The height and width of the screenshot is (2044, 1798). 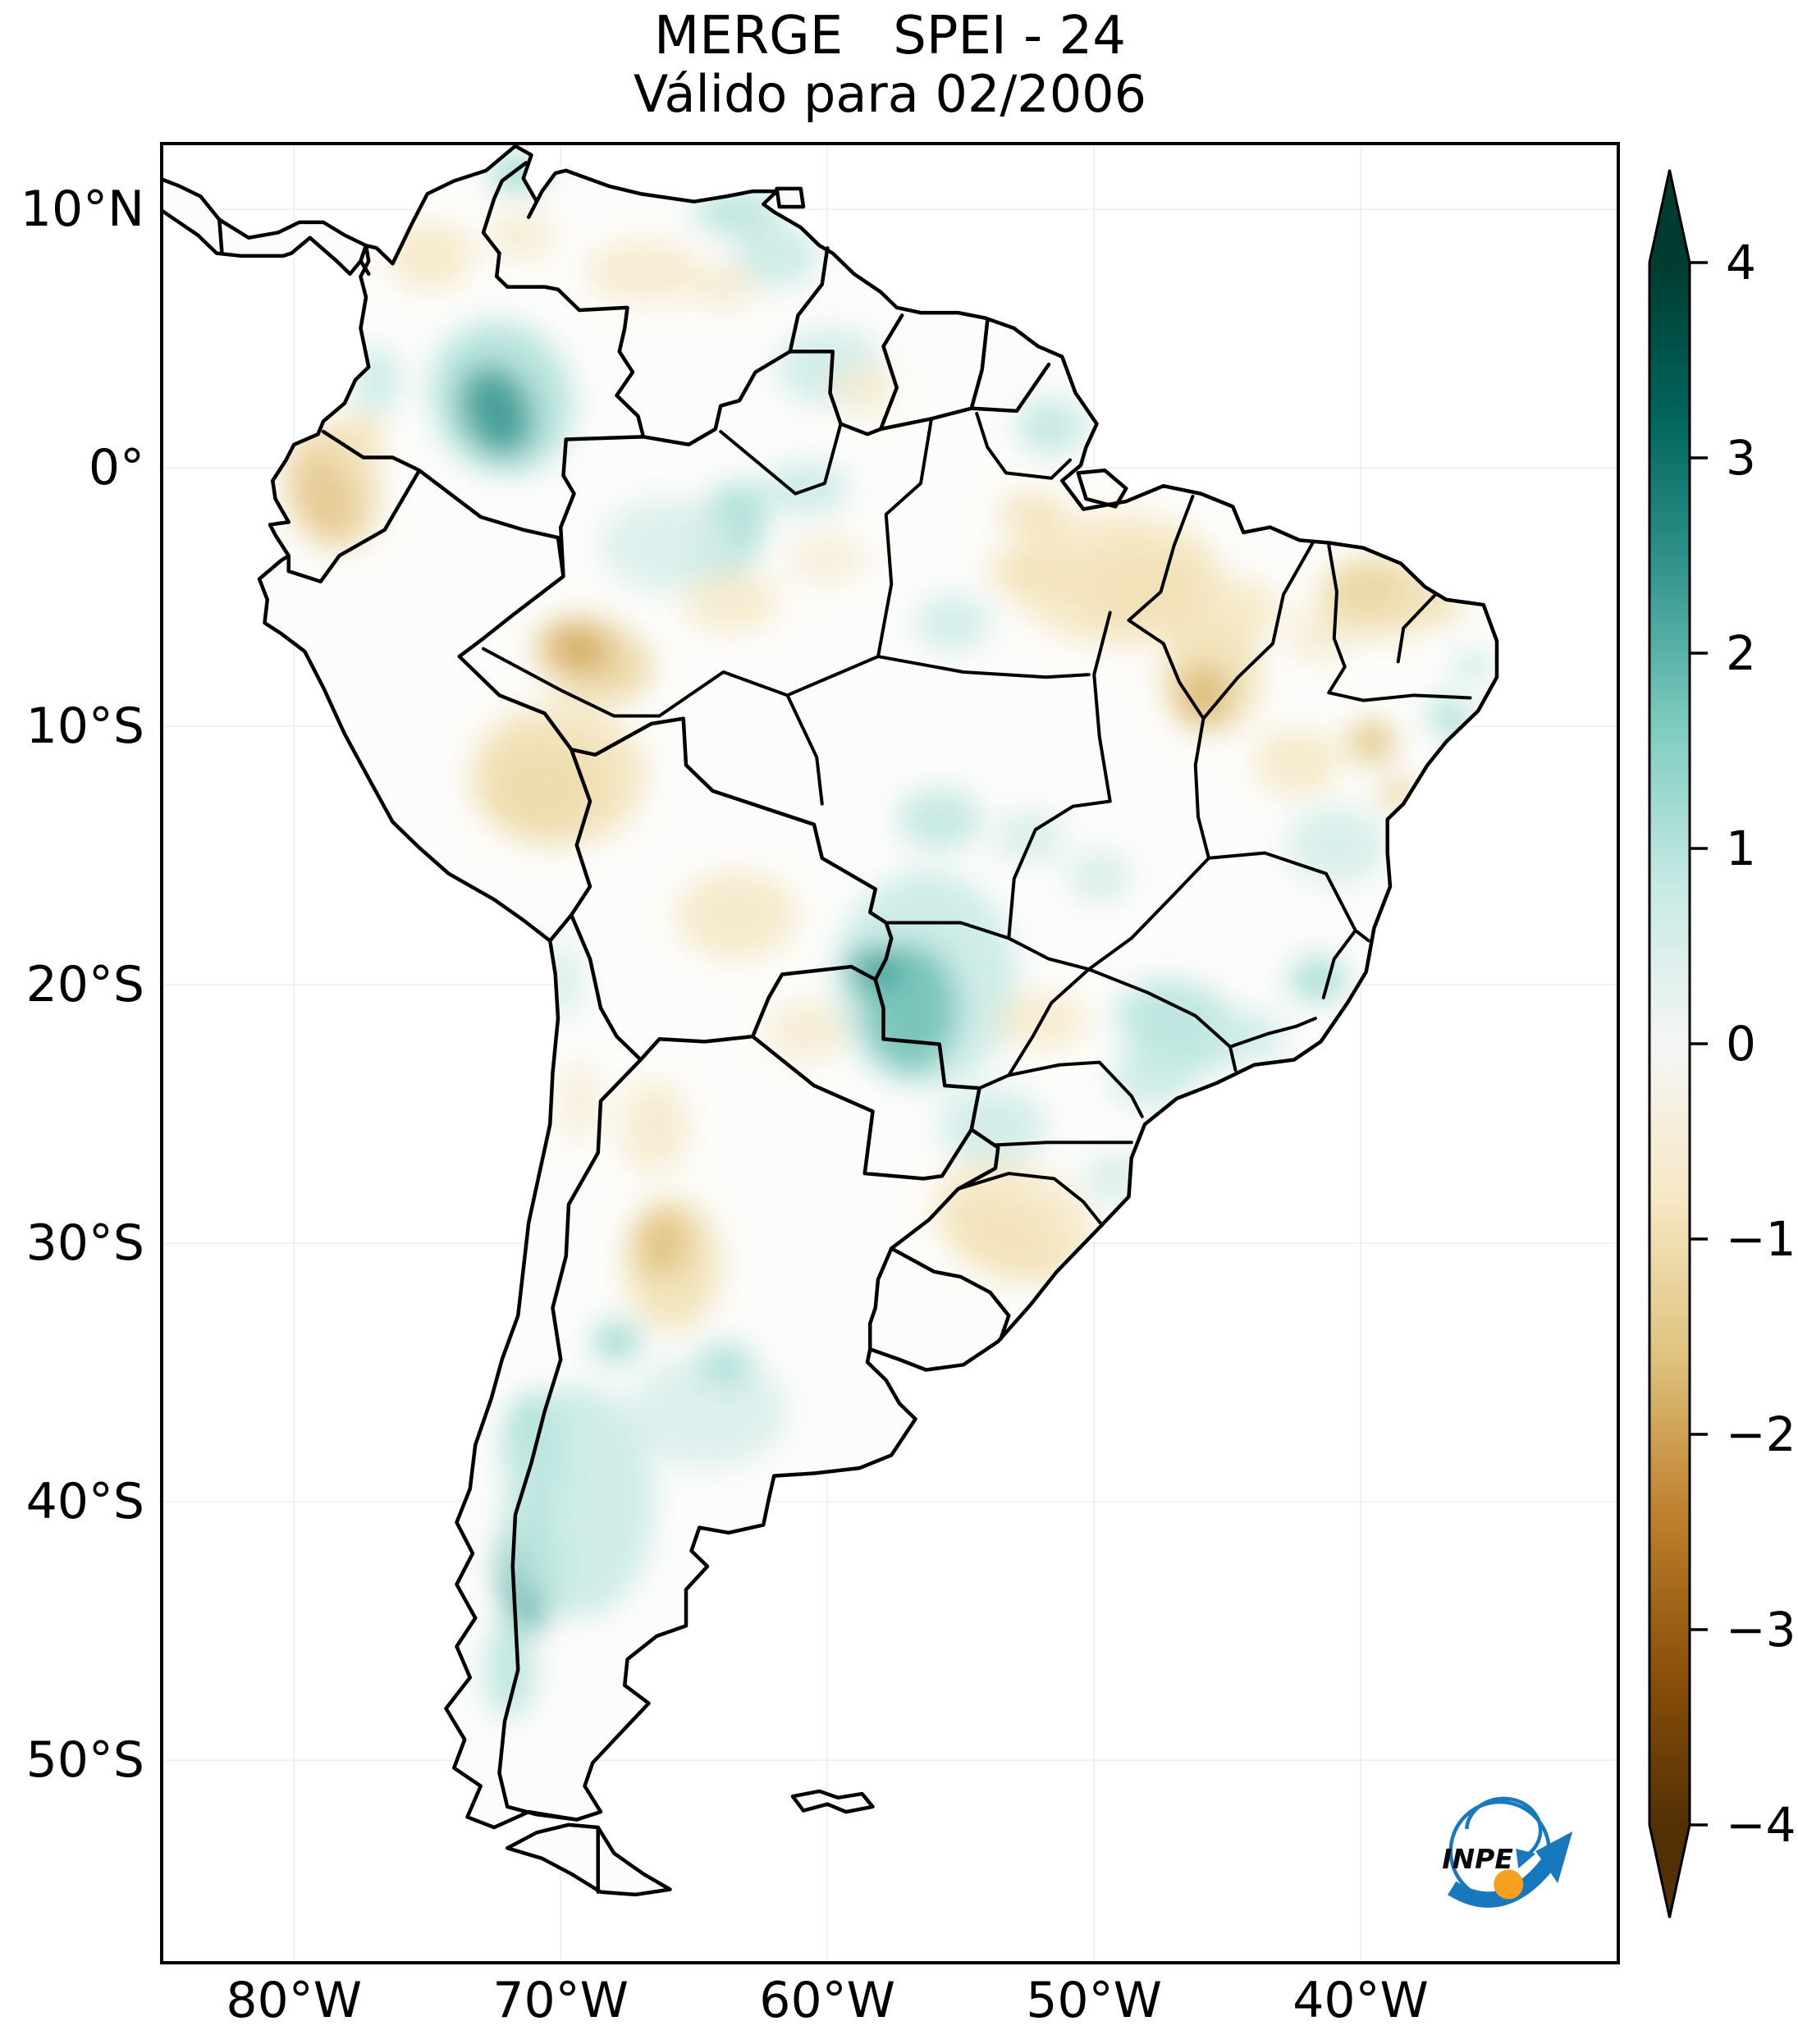 What do you see at coordinates (560, 2001) in the screenshot?
I see `lon-tick-label: 70°W` at bounding box center [560, 2001].